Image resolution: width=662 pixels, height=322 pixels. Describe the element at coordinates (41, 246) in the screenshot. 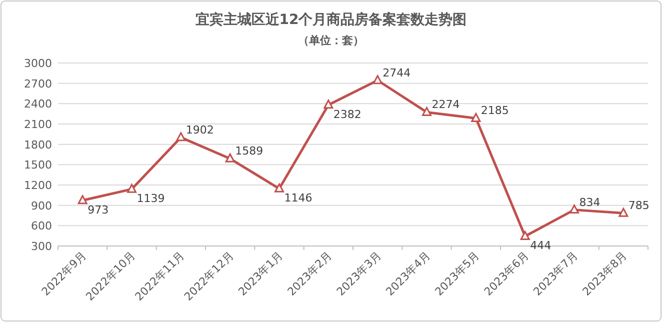

I see `y-tick-label: 300` at that location.